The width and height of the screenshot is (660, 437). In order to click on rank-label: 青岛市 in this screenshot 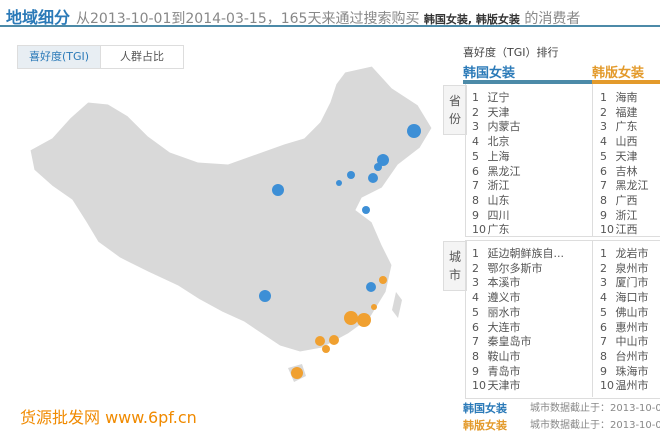, I will do `click(504, 371)`.